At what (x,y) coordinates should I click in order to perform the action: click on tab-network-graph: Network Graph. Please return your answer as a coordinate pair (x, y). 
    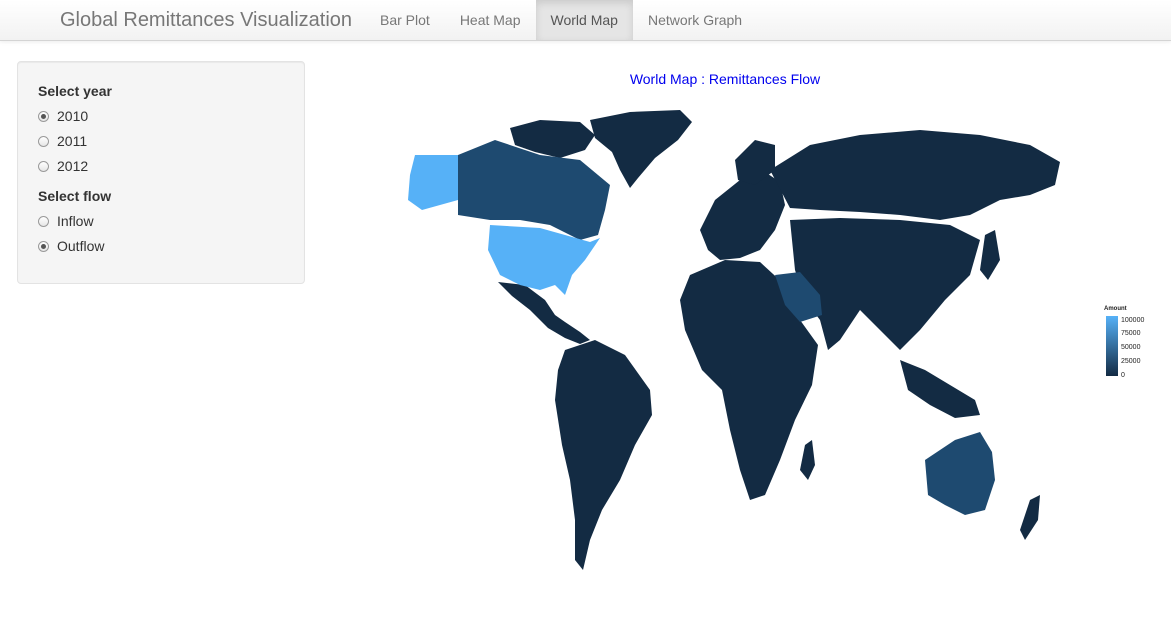
    Looking at the image, I should click on (695, 20).